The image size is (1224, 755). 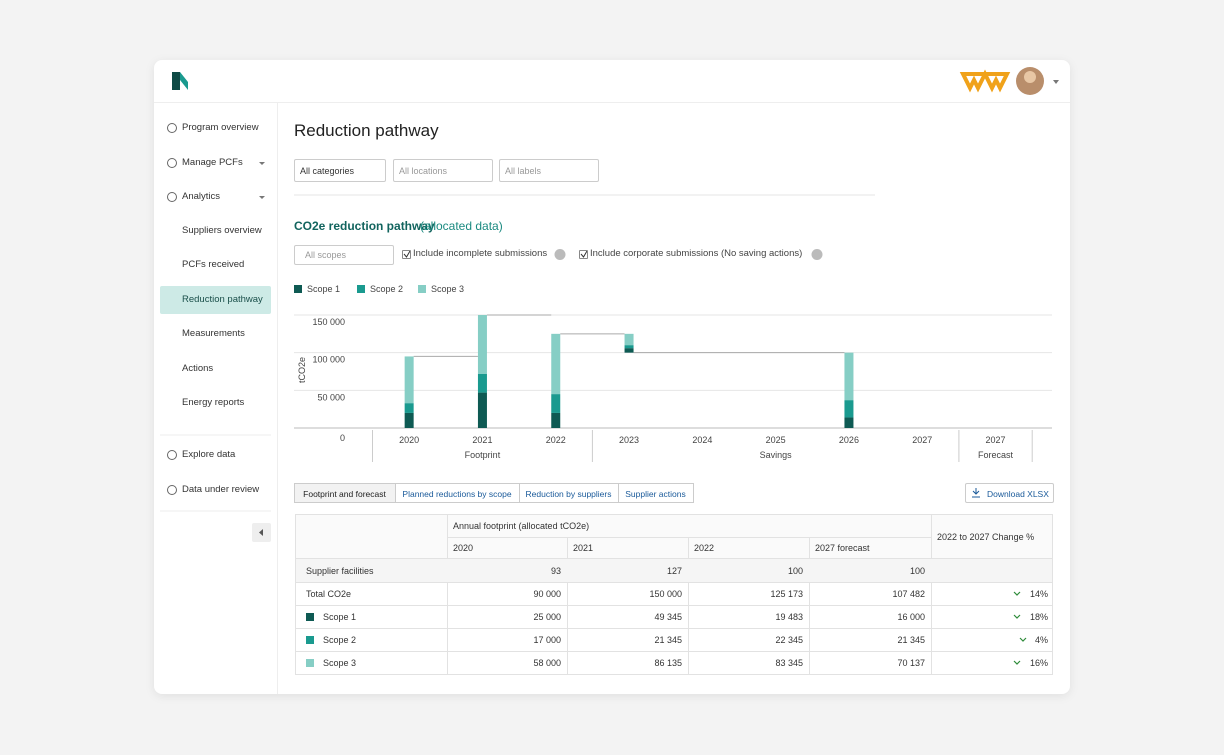 I want to click on nav-item: Reduction pathway, so click(x=222, y=299).